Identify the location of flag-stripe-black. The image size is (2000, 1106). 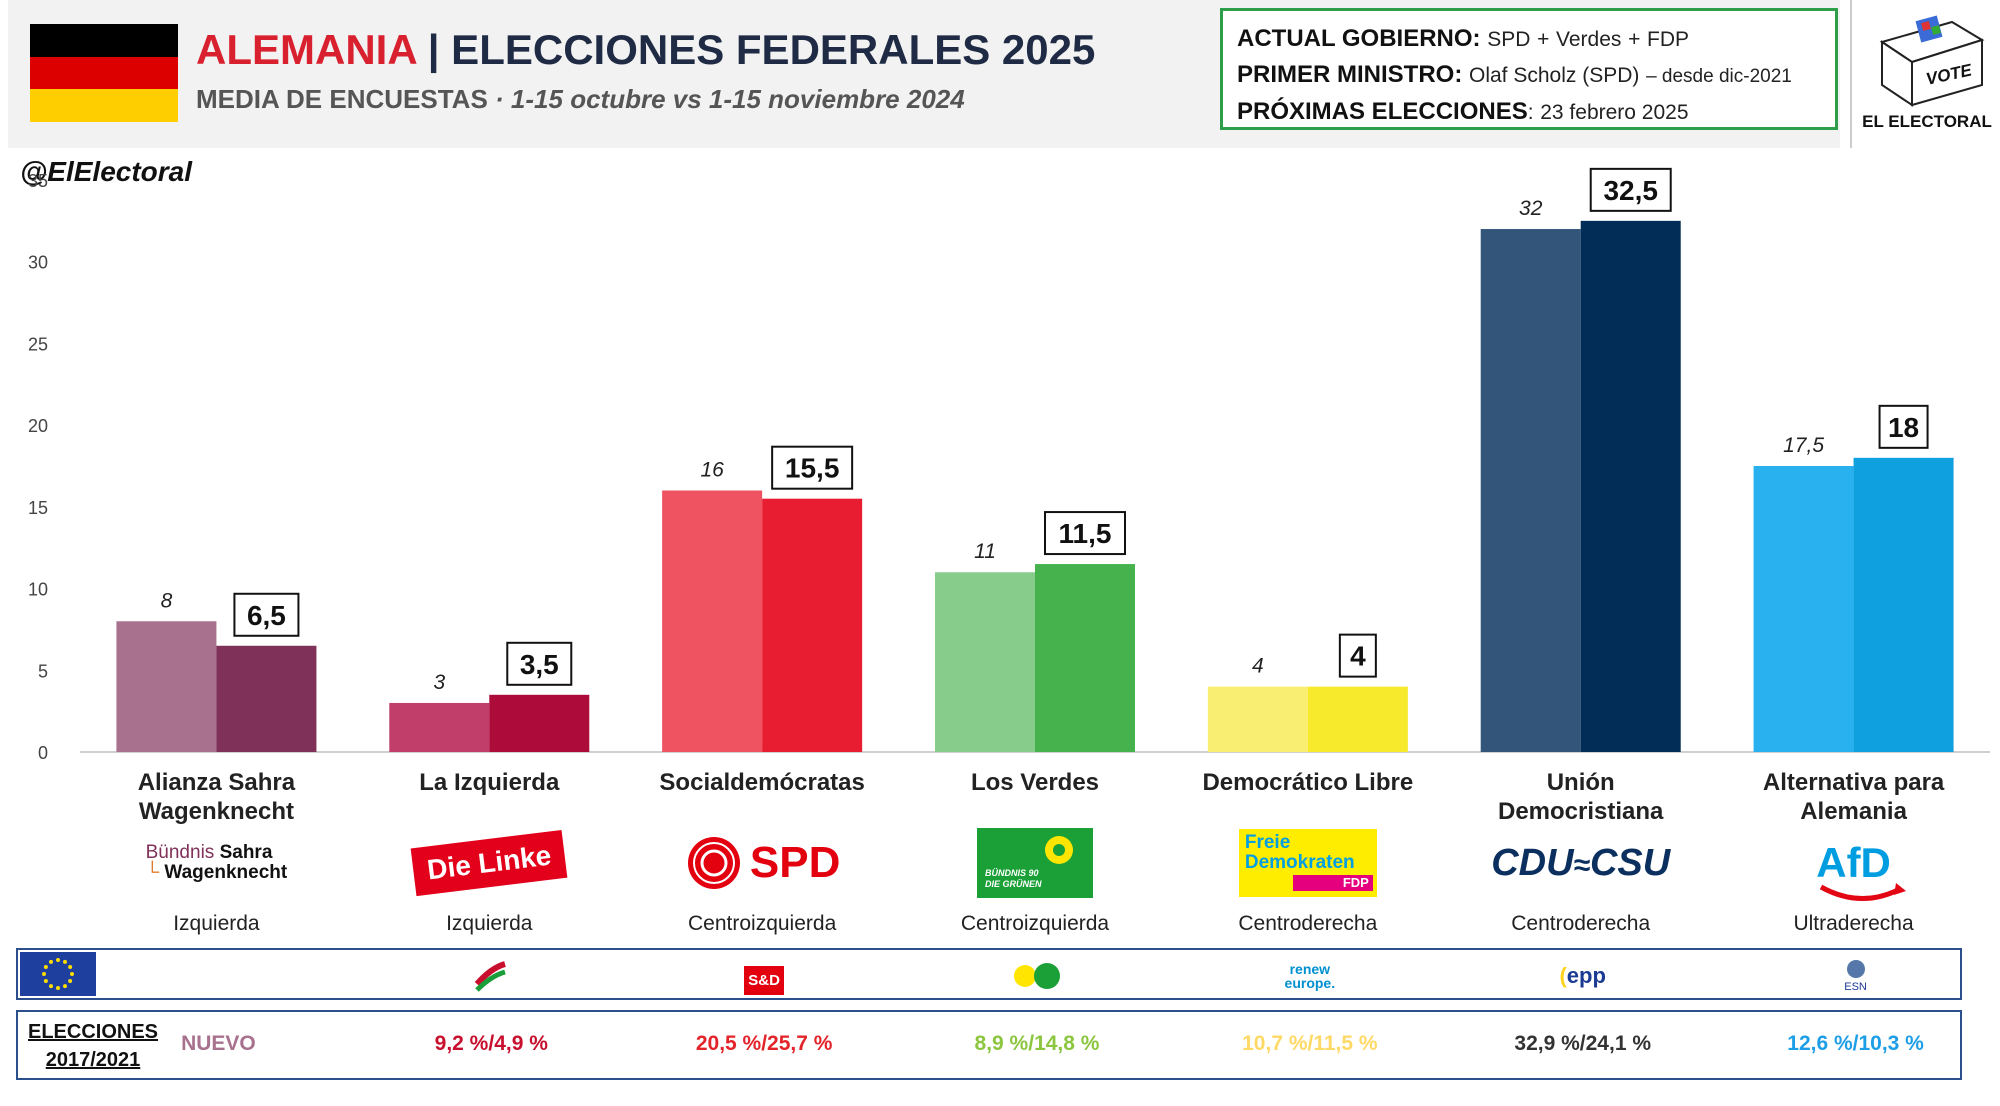
(104, 40).